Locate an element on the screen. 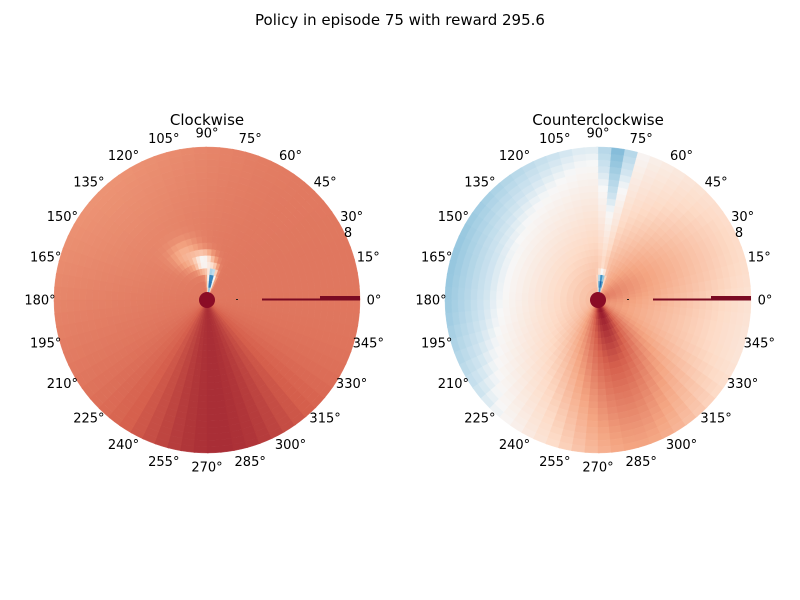 The height and width of the screenshot is (600, 800). angle-tick-label: 210° is located at coordinates (453, 384).